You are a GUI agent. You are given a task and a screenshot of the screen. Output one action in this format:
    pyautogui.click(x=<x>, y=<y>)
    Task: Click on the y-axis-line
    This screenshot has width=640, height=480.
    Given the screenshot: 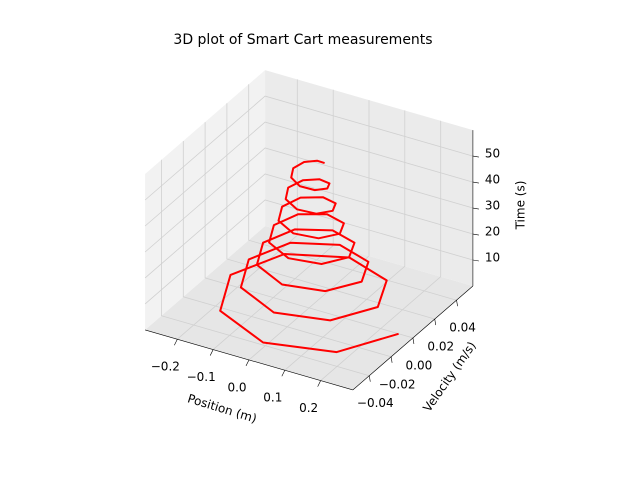 What is the action you would take?
    pyautogui.click(x=413, y=338)
    